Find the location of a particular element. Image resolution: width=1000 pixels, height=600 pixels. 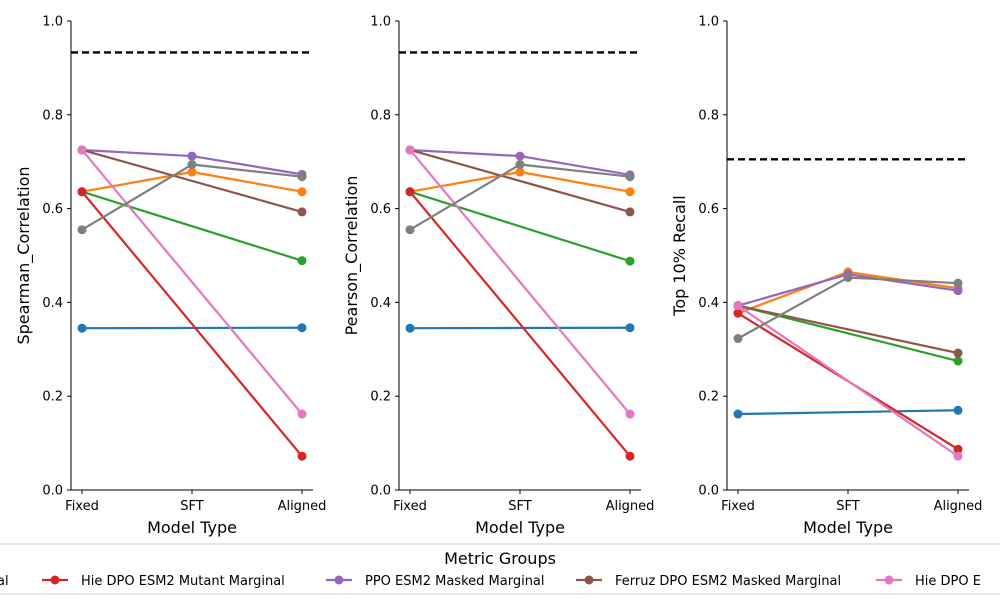

legend-label: PPO ESM2 Masked Marginal is located at coordinates (455, 581).